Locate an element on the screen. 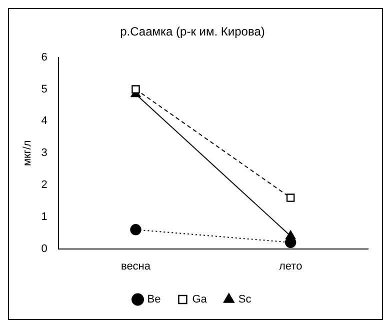 Image resolution: width=391 pixels, height=328 pixels. y-tick-label: 6 is located at coordinates (44, 57).